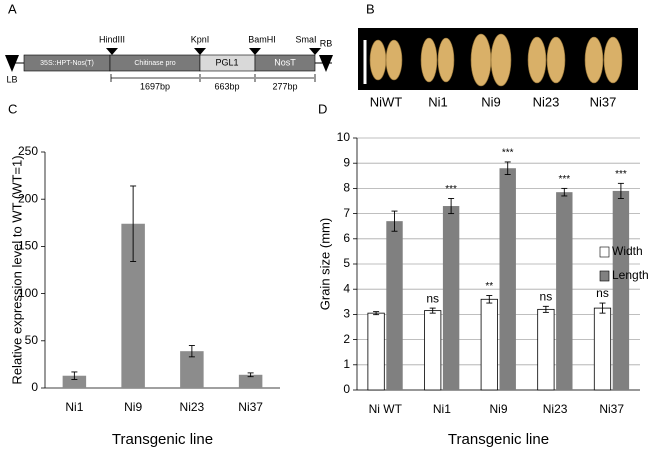 The image size is (662, 455). I want to click on segment-box, so click(285, 63).